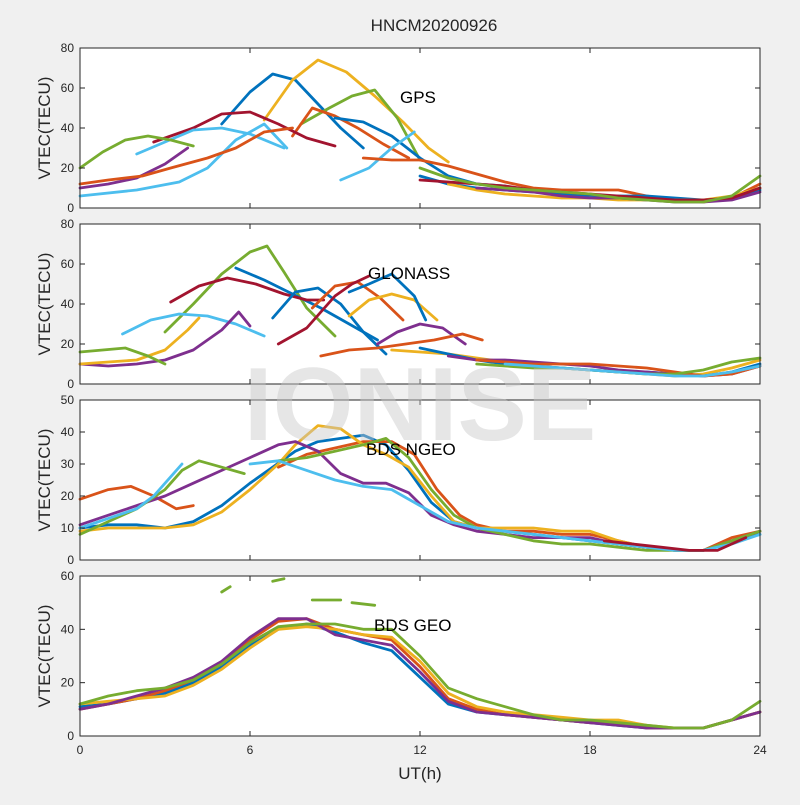 The image size is (800, 805). What do you see at coordinates (760, 750) in the screenshot?
I see `x-tick-label: 24` at bounding box center [760, 750].